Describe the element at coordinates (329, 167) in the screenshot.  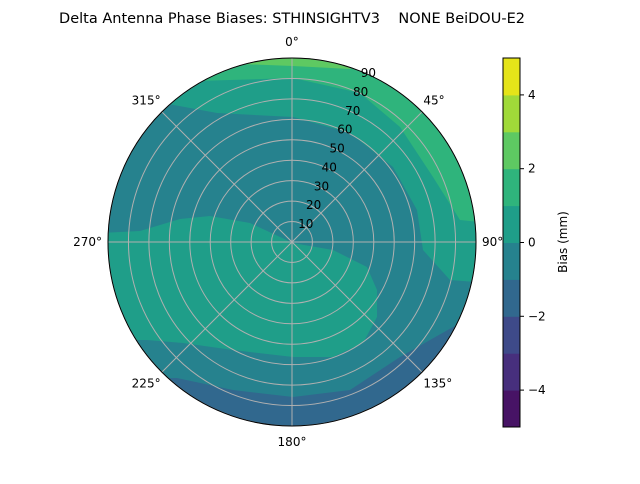
I see `radial-tick-label: 40` at that location.